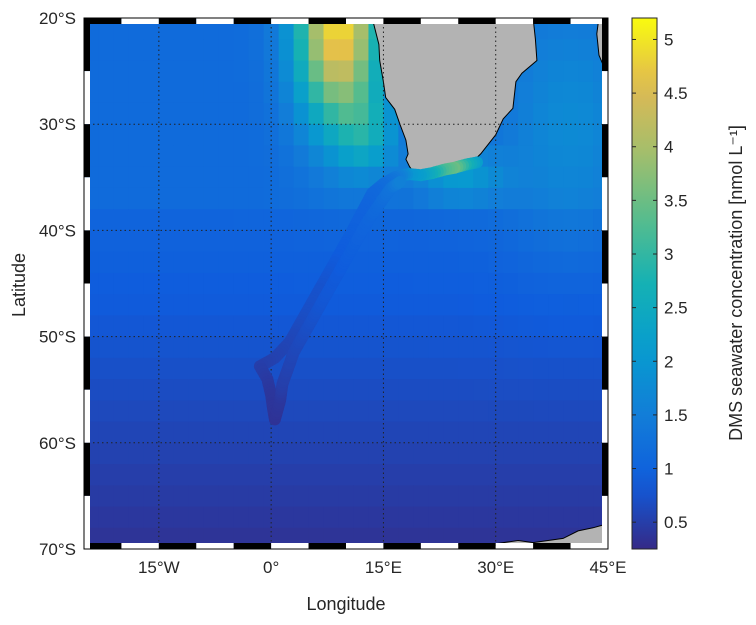 The width and height of the screenshot is (756, 625). What do you see at coordinates (57, 284) in the screenshot?
I see `y-tick-labels: 20°S 30°S 40°S 50°S 60°S 70°S` at bounding box center [57, 284].